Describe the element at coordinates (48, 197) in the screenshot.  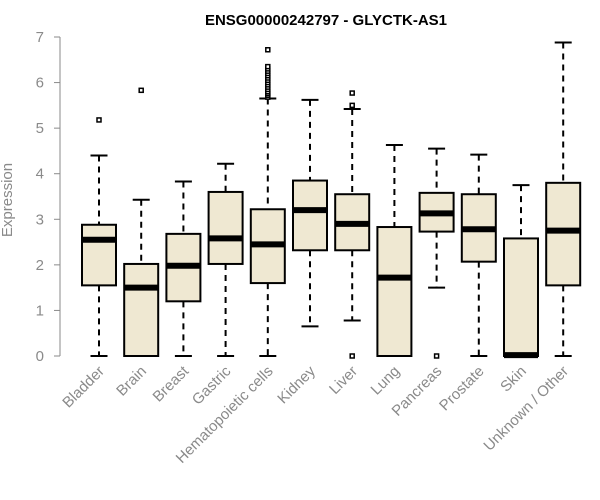
I see `y-axis-ticks: 0 1 2 3 4 5 6 7` at that location.